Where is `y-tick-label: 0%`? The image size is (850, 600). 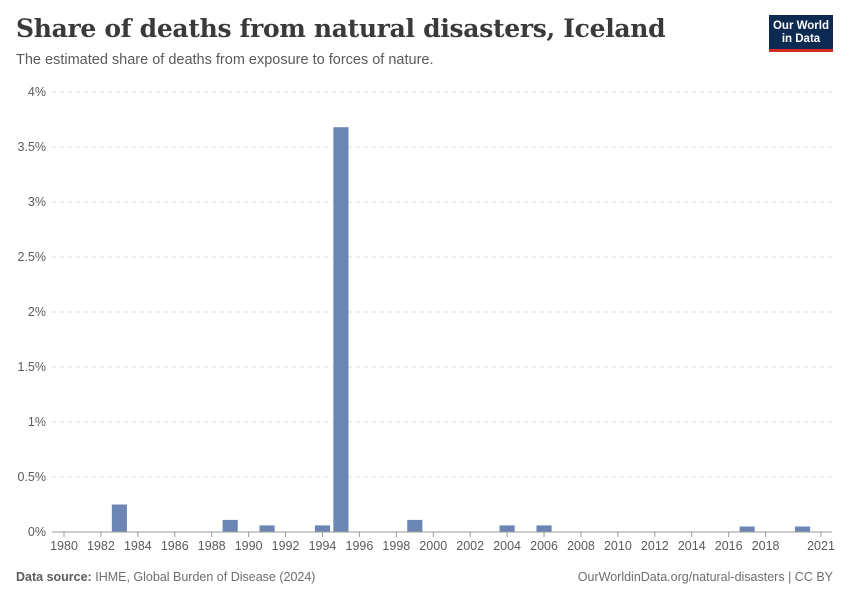 y-tick-label: 0% is located at coordinates (37, 532).